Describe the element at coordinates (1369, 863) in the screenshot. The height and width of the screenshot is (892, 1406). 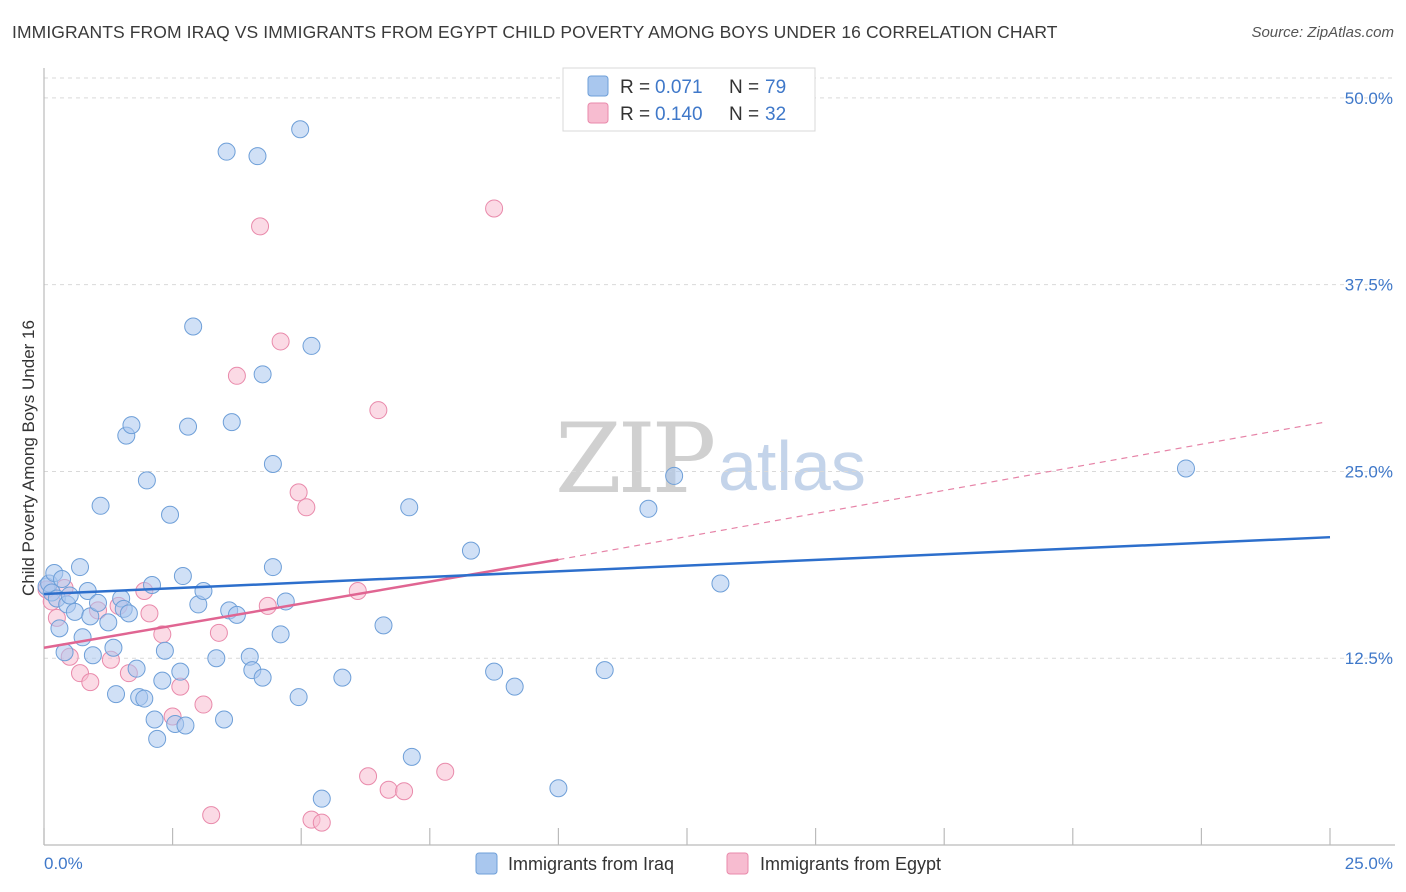
I see `x-tick-label-1: 25.0%` at that location.